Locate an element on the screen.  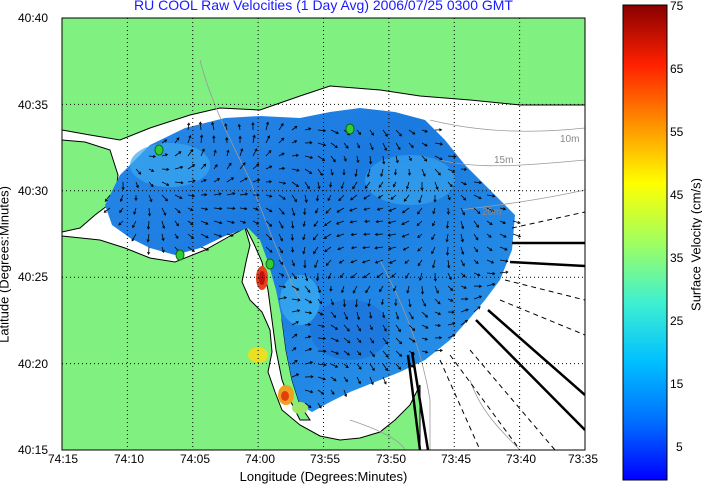
x-tick: 73:45 is located at coordinates (456, 459).